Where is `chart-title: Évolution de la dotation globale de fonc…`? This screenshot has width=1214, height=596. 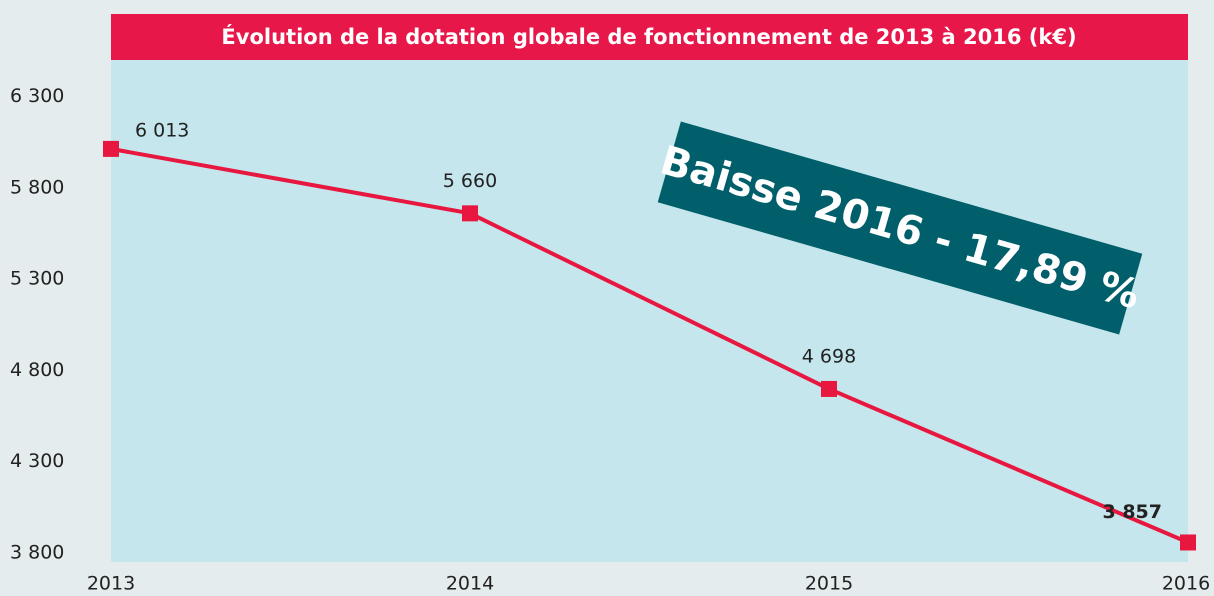
chart-title: Évolution de la dotation globale de fonc… is located at coordinates (648, 36).